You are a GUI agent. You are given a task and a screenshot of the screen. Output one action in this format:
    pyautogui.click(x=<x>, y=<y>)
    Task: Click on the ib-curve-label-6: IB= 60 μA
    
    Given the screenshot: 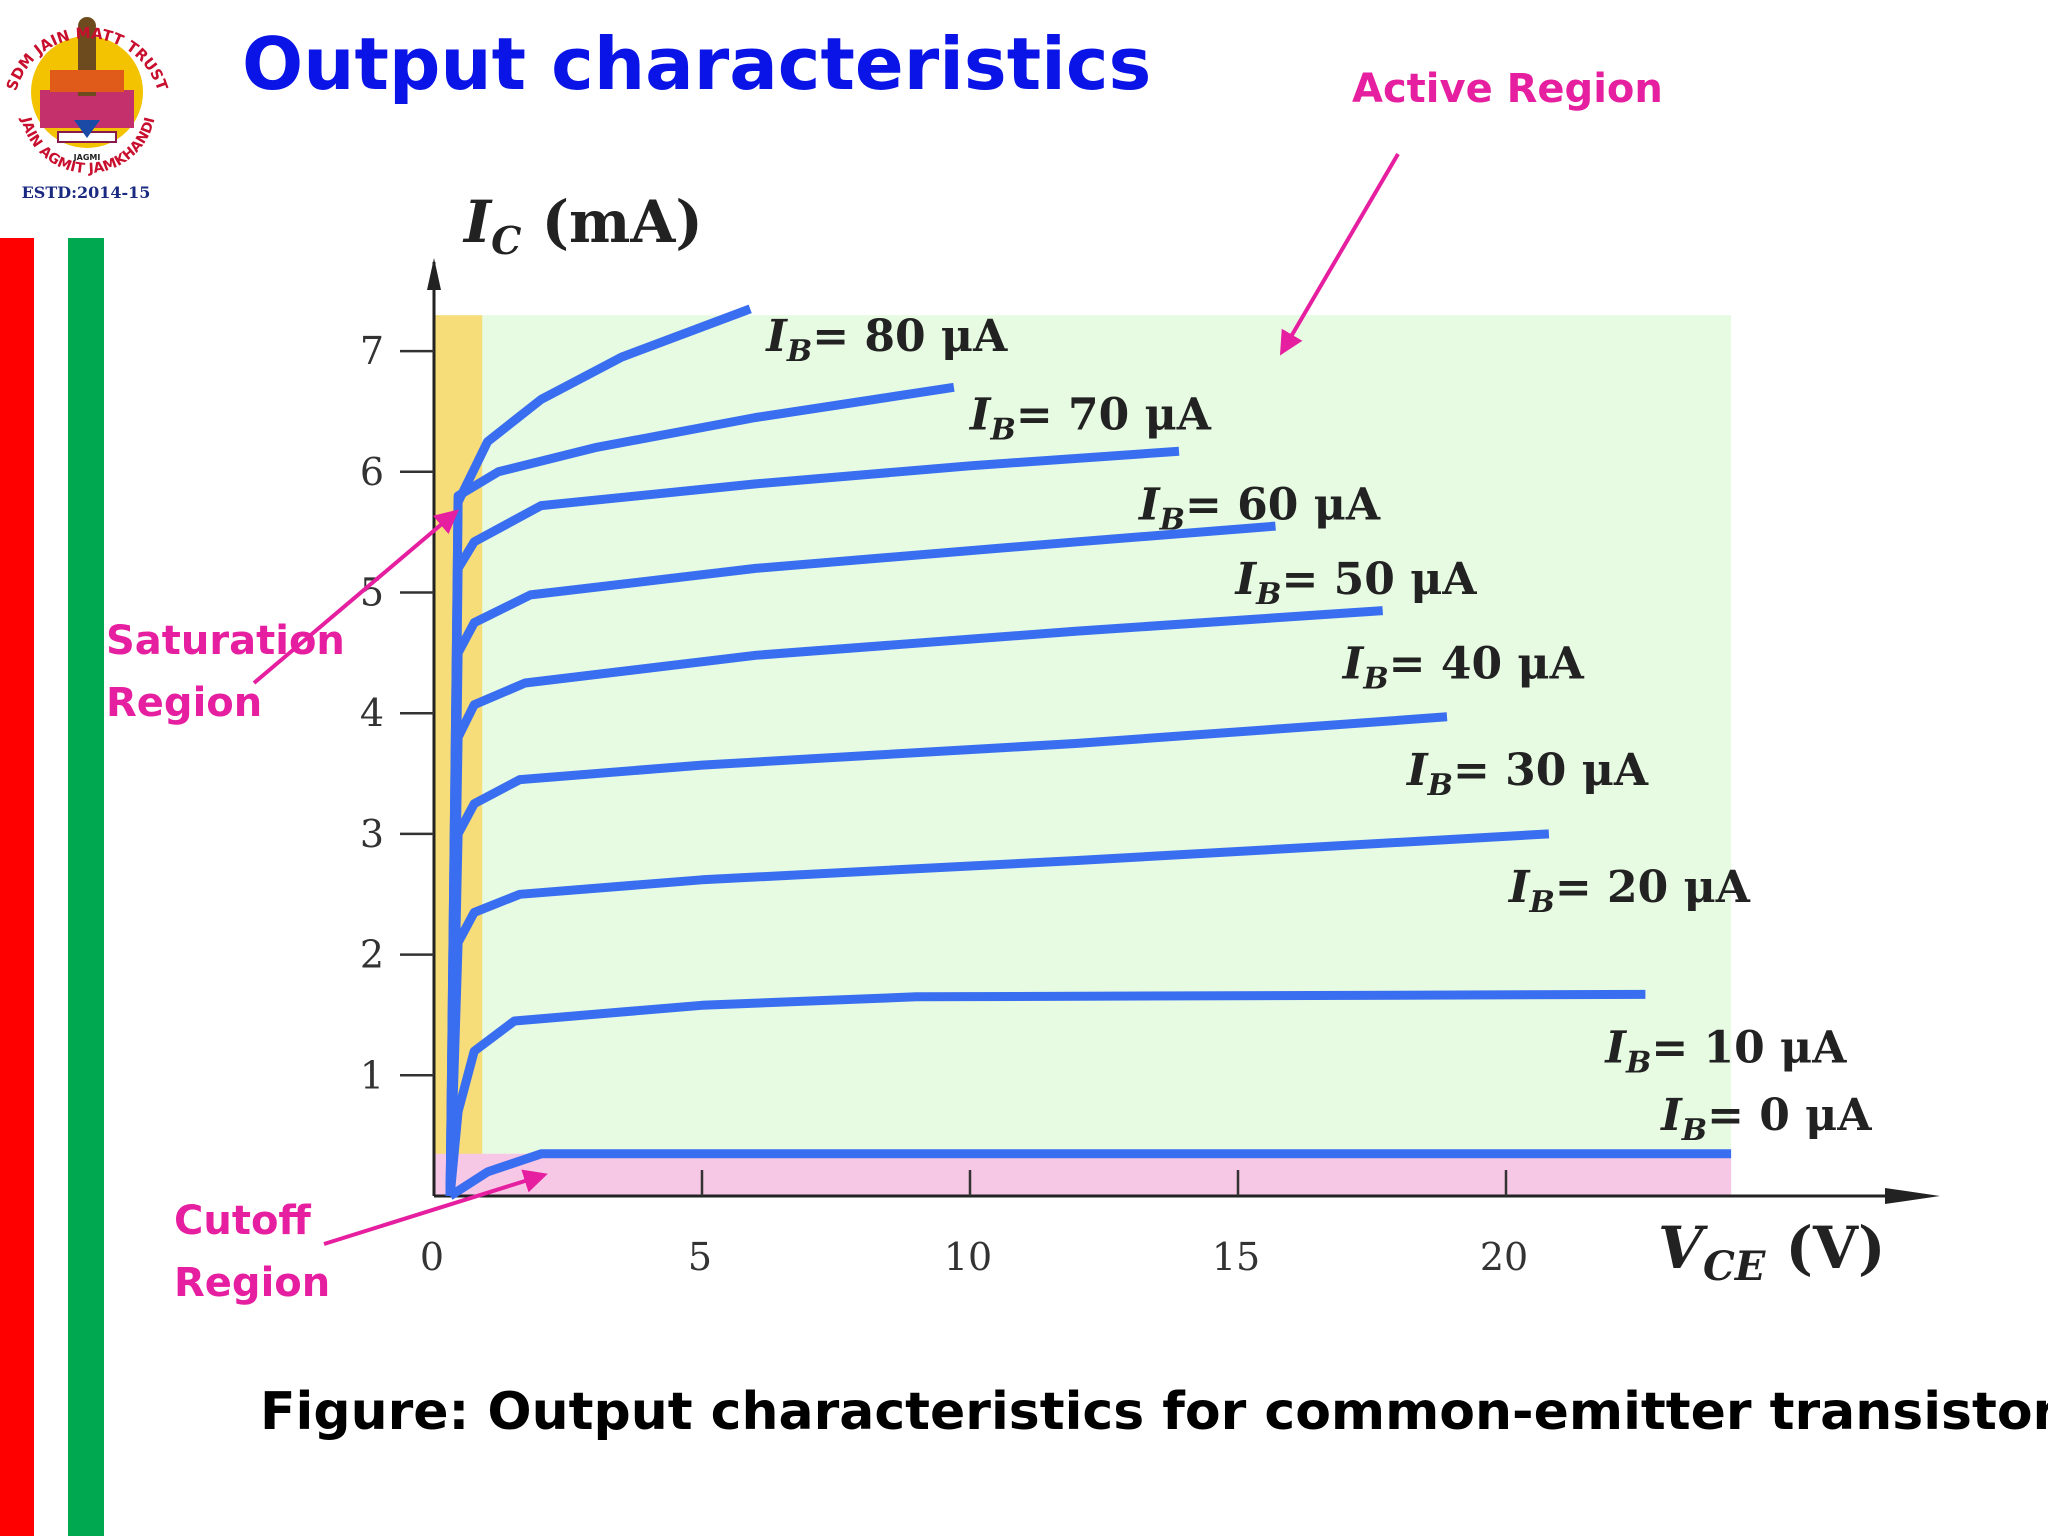 What is the action you would take?
    pyautogui.click(x=1259, y=508)
    